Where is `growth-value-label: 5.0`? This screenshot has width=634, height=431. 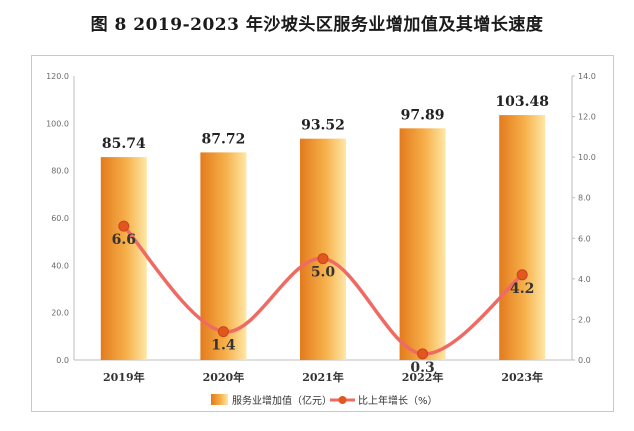
growth-value-label: 5.0 is located at coordinates (323, 273).